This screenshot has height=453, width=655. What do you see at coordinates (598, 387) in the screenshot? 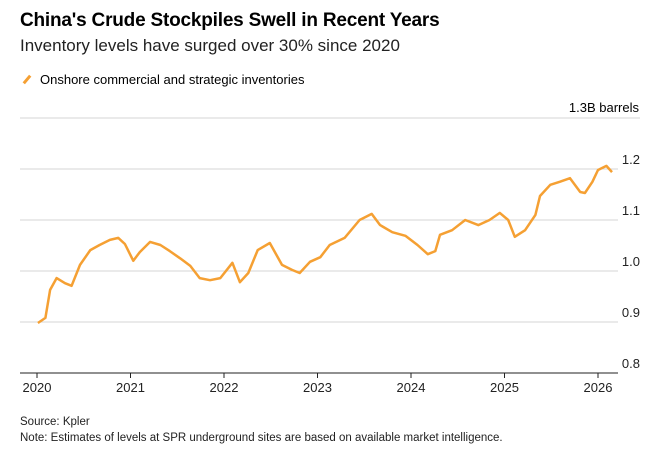
I see `x-tick-label: 2026` at bounding box center [598, 387].